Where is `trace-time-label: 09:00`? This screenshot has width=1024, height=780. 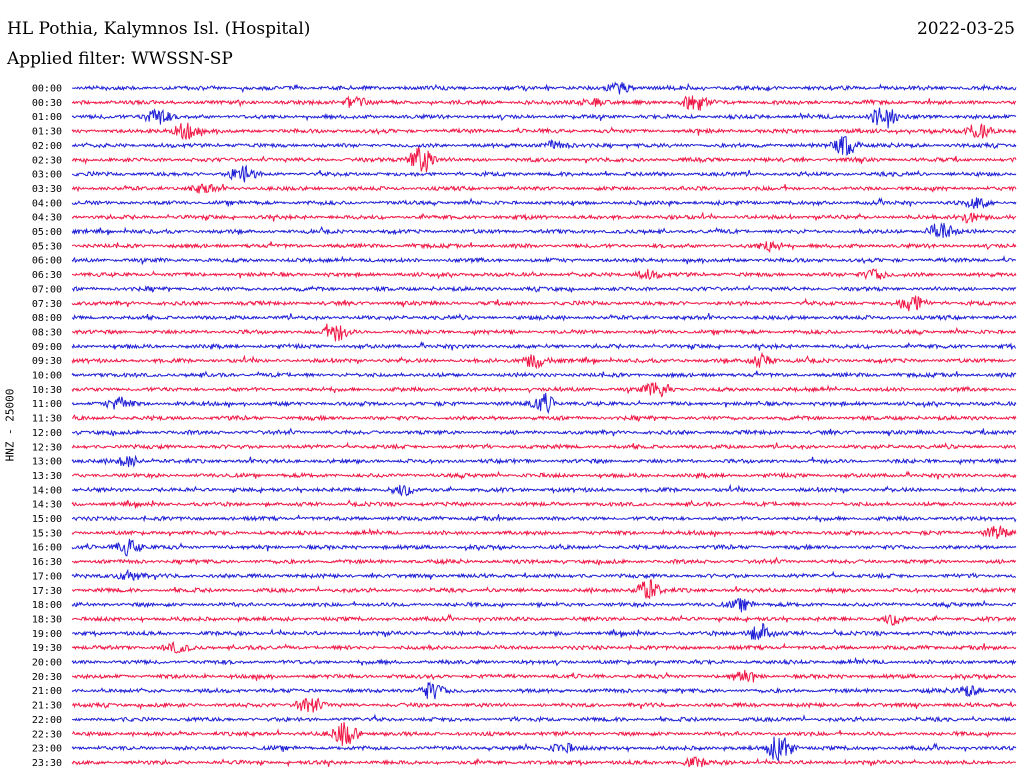 trace-time-label: 09:00 is located at coordinates (47, 347).